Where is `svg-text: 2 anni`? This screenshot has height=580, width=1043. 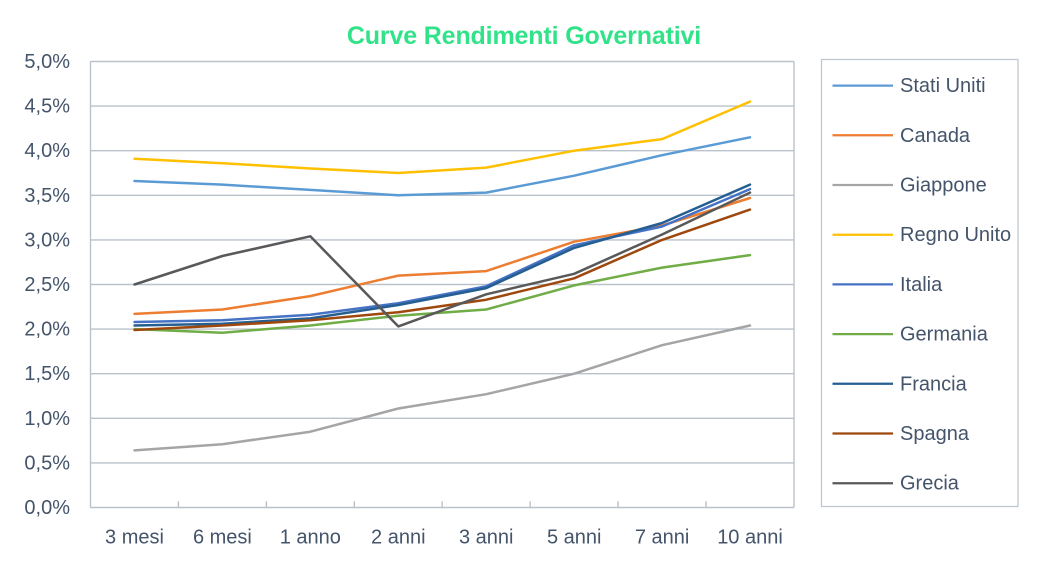 svg-text: 2 anni is located at coordinates (398, 538).